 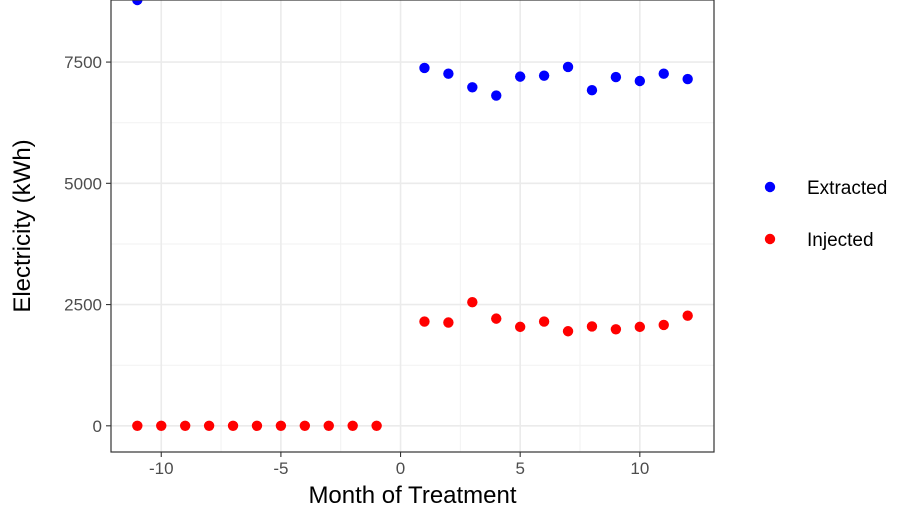 What do you see at coordinates (840, 240) in the screenshot?
I see `legend-label-injected: Injected` at bounding box center [840, 240].